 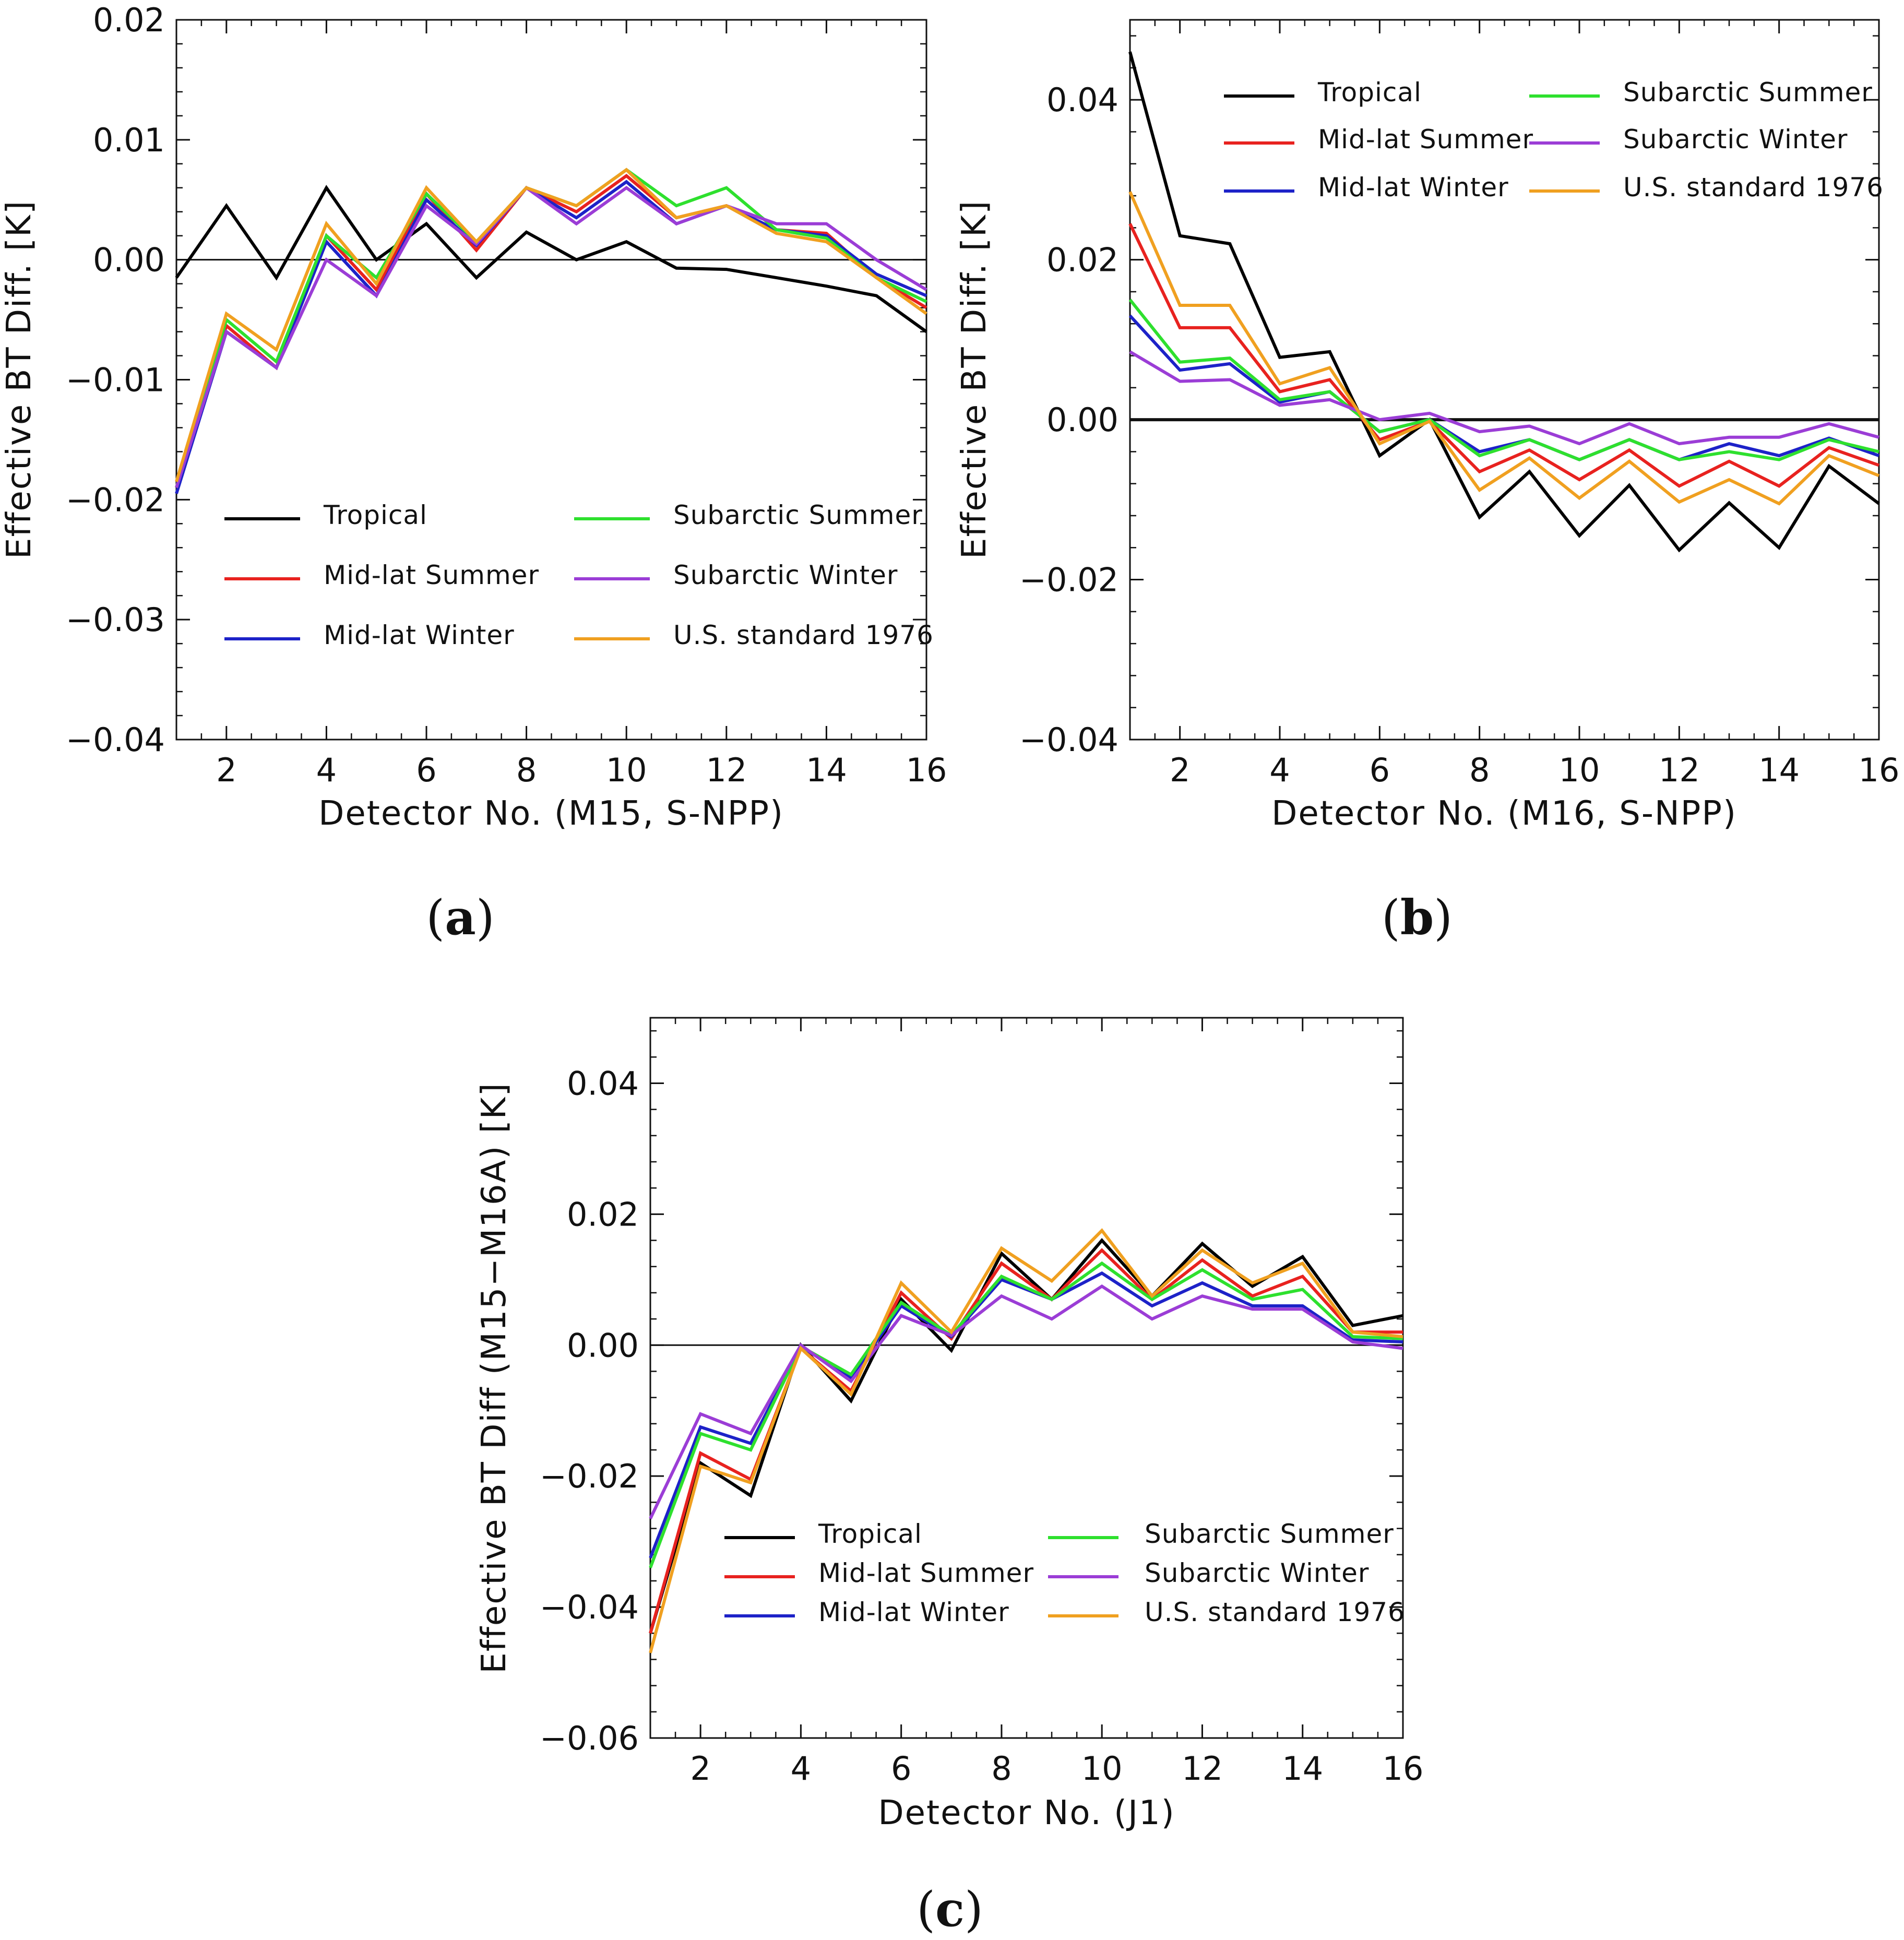 What do you see at coordinates (1413, 187) in the screenshot?
I see `panel-b-legend-label-mid-lat-winter: Mid-lat Winter` at bounding box center [1413, 187].